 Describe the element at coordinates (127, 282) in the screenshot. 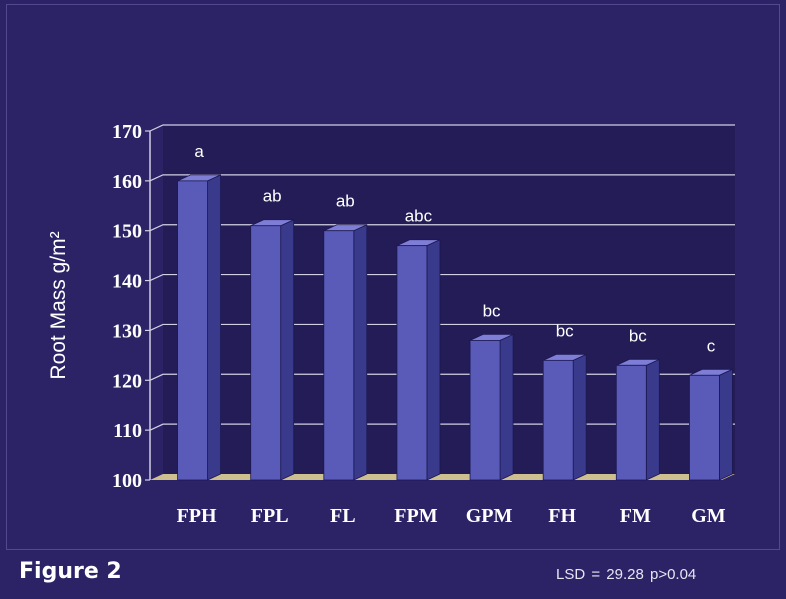

I see `y-tick-label: 140` at that location.